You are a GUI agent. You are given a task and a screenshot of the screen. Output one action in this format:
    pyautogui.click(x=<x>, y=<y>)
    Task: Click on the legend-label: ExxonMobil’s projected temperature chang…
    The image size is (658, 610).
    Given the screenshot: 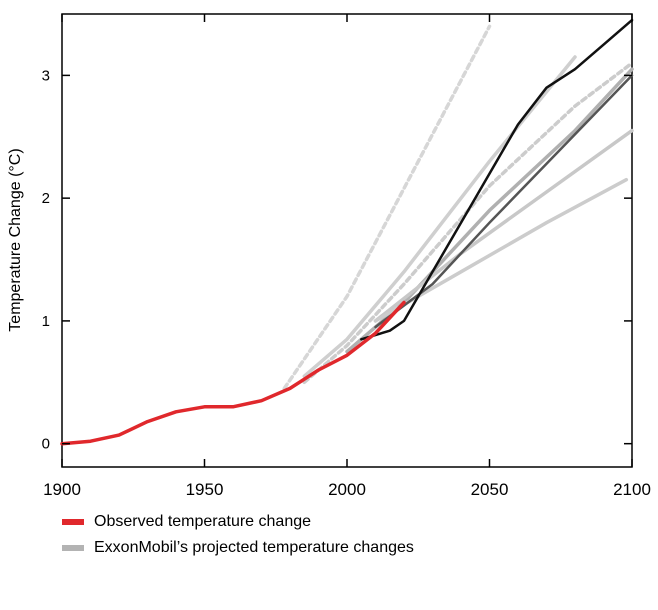 What is the action you would take?
    pyautogui.click(x=254, y=547)
    